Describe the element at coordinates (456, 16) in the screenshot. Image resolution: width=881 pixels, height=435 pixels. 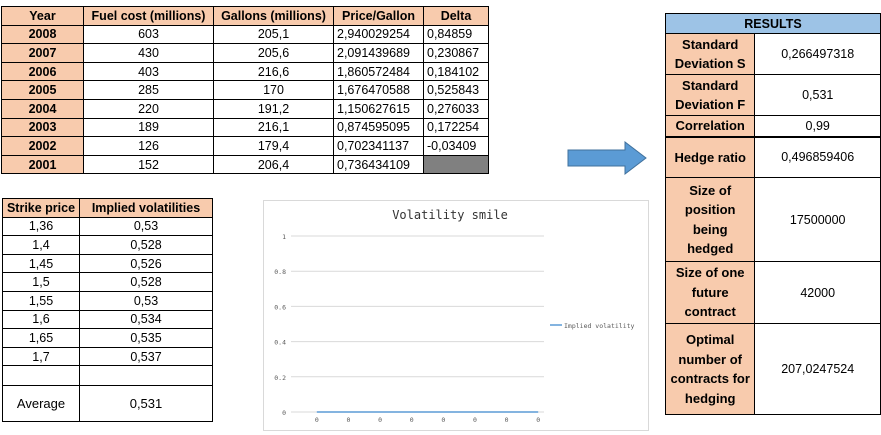
I see `fuel-table-header-cell: Delta` at that location.